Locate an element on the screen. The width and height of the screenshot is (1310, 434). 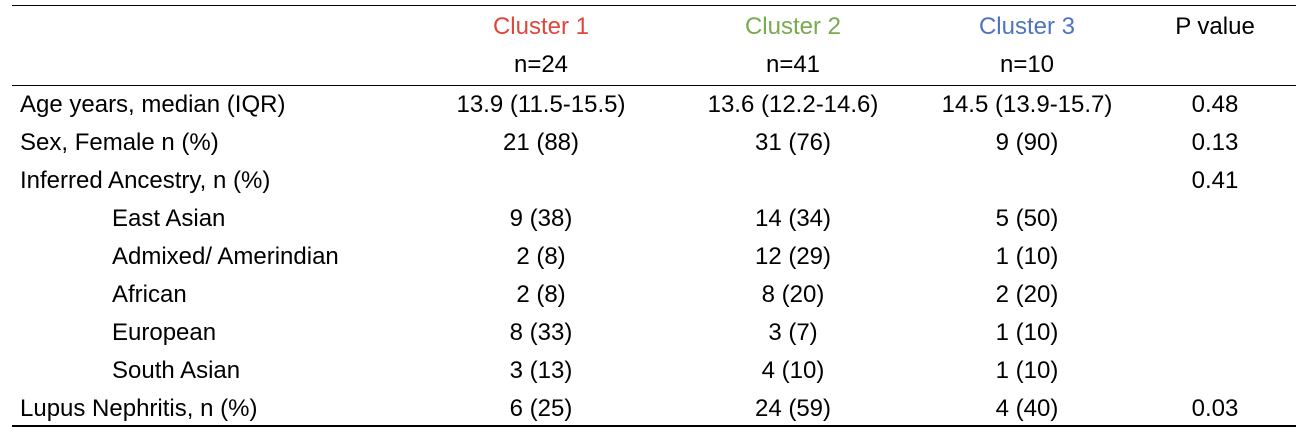
header-cluster-2: Cluster 2 is located at coordinates (793, 26).